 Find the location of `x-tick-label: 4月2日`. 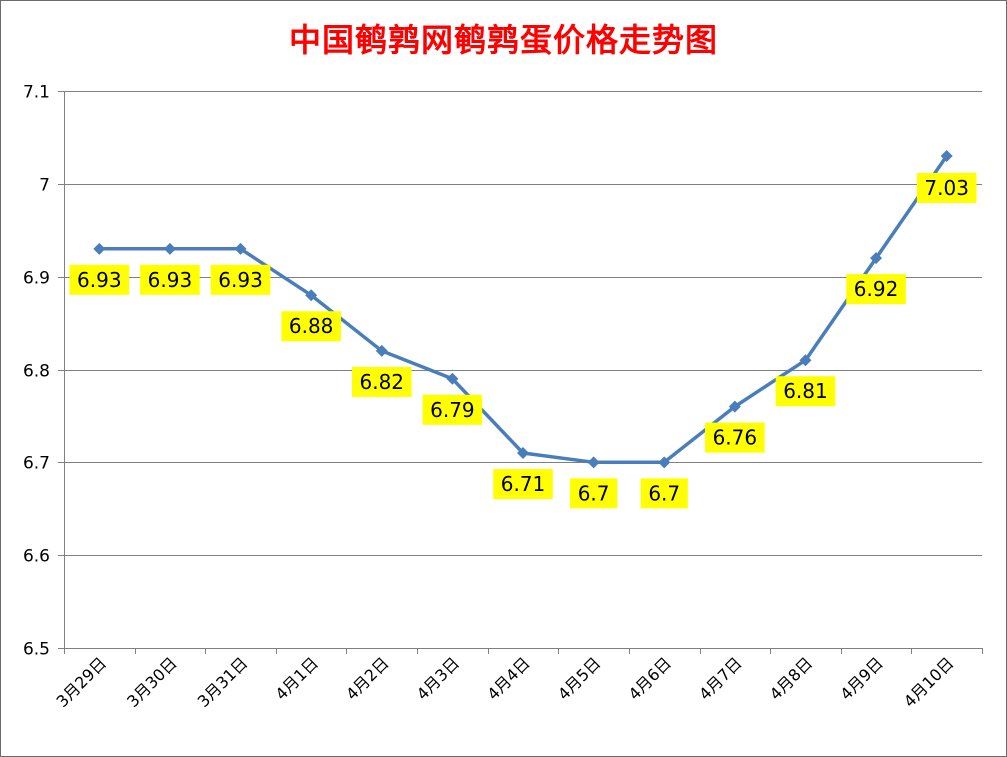

x-tick-label: 4月2日 is located at coordinates (367, 678).